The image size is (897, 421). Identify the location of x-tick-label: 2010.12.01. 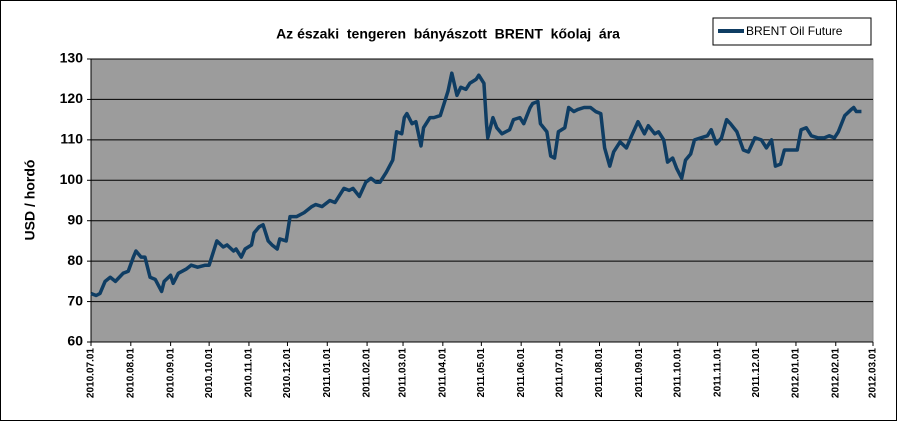
(287, 373).